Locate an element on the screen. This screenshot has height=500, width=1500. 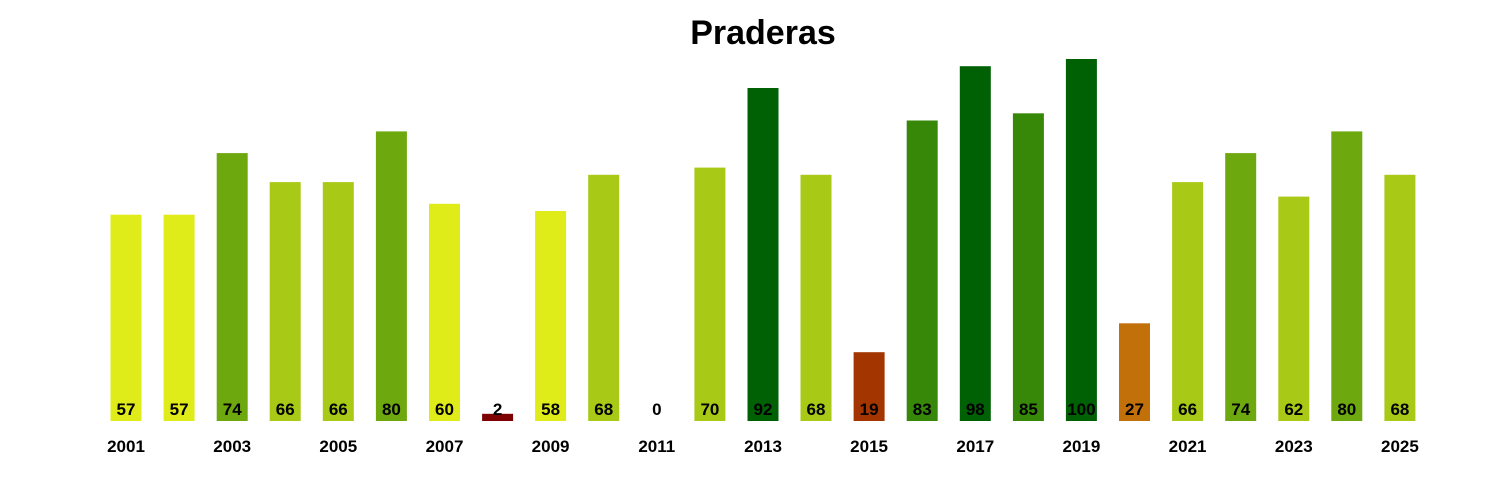
value-label-2007: 60 is located at coordinates (444, 409).